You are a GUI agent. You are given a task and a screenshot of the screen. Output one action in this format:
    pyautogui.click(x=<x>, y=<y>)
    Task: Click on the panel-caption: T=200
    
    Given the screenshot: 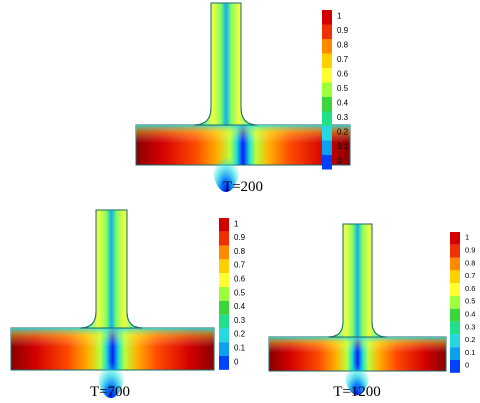 What is the action you would take?
    pyautogui.click(x=243, y=187)
    